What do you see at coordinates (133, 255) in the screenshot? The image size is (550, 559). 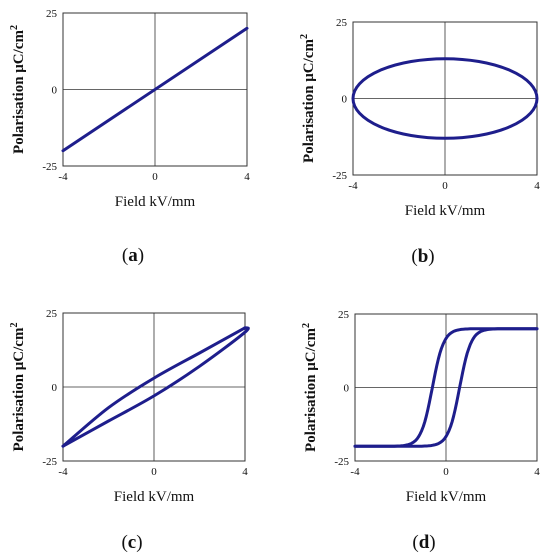 I see `panel-label: (a)` at bounding box center [133, 255].